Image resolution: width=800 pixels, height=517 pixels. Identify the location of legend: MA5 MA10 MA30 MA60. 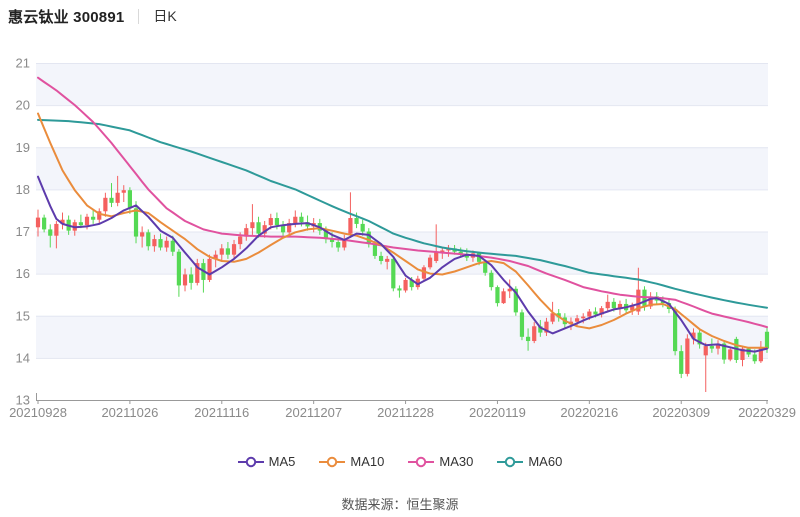
(400, 461).